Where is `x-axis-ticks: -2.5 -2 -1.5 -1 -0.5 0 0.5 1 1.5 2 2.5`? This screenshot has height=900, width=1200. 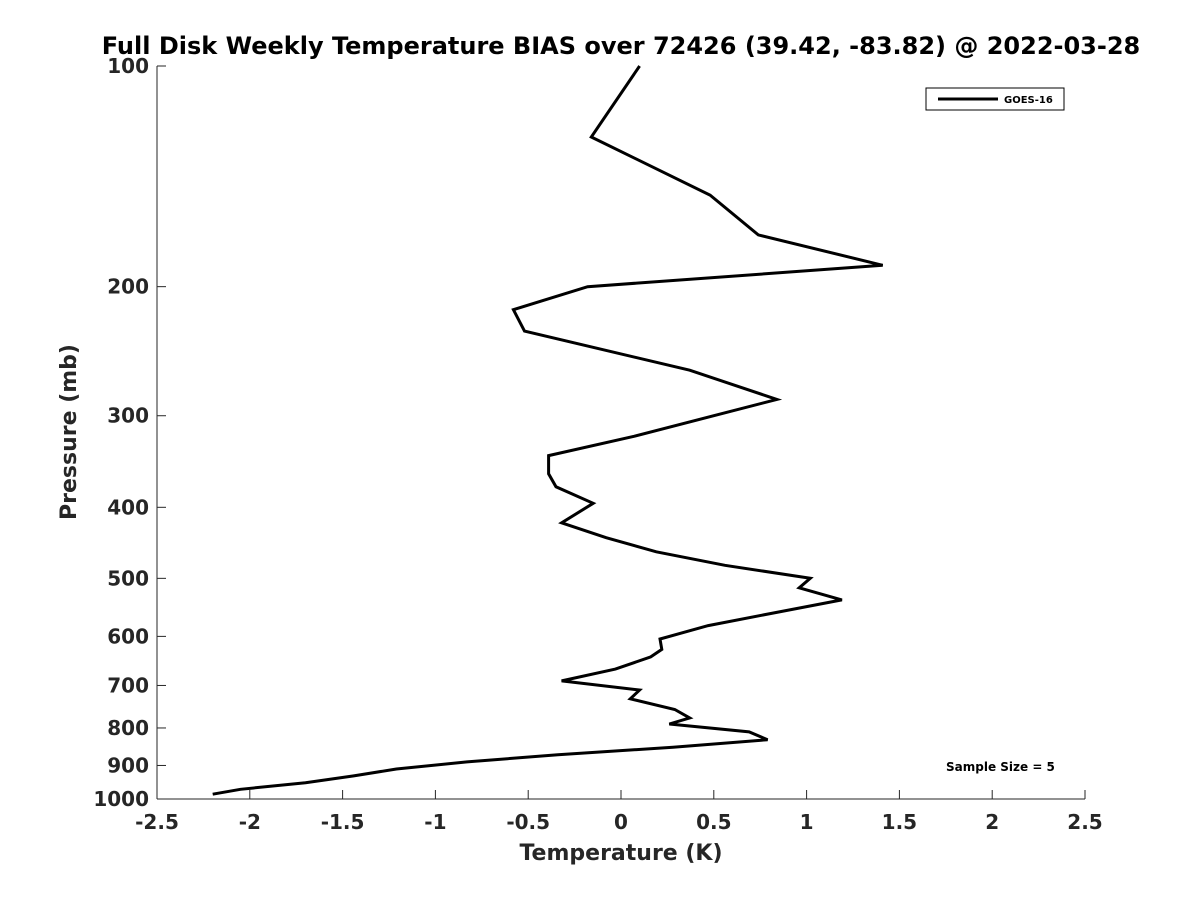 x-axis-ticks: -2.5 -2 -1.5 -1 -0.5 0 0.5 1 1.5 2 2.5 is located at coordinates (619, 812).